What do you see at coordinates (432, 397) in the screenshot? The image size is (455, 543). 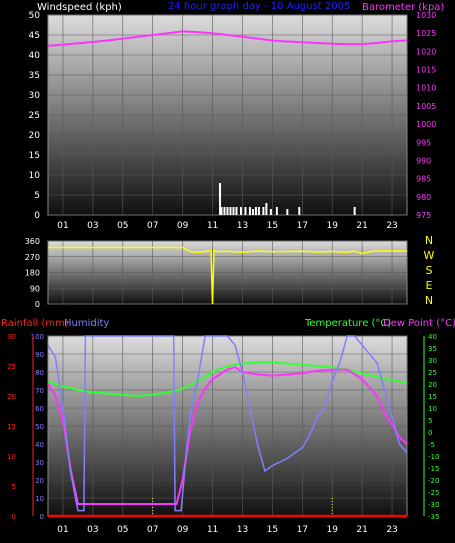 I see `temperature-tick: 15` at bounding box center [432, 397].